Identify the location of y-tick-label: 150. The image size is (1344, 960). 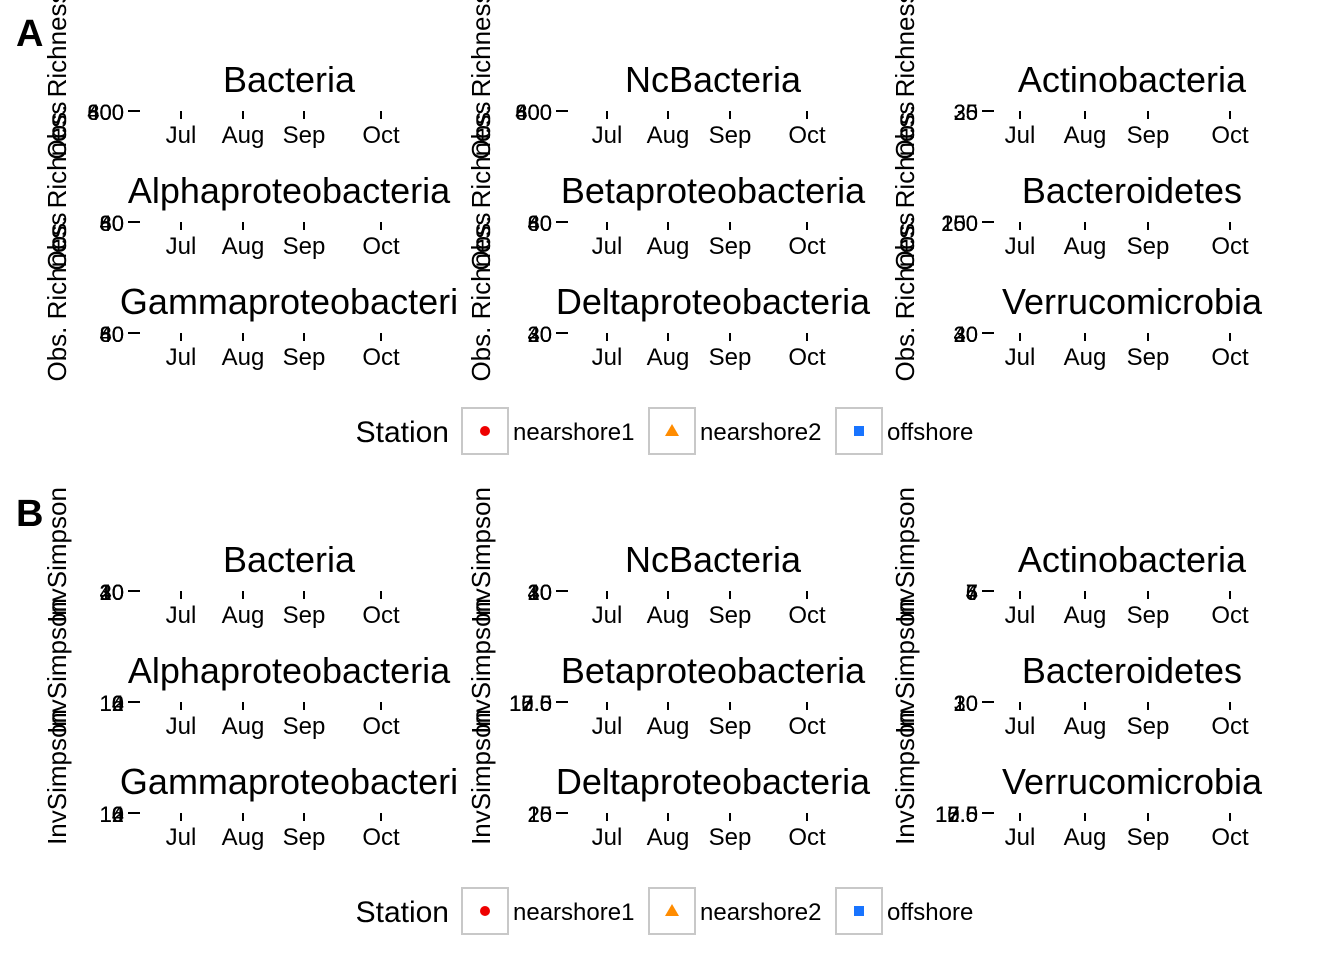
(959, 223).